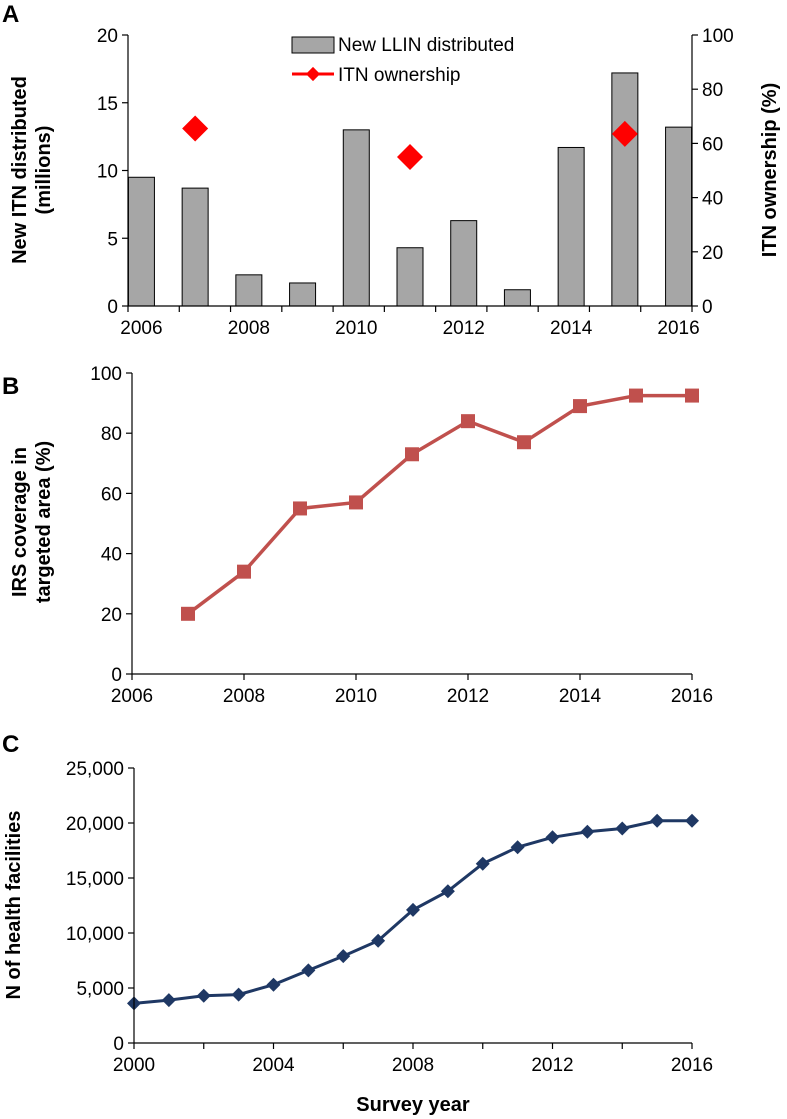  What do you see at coordinates (587, 831) in the screenshot?
I see `health-facilities-point-2013` at bounding box center [587, 831].